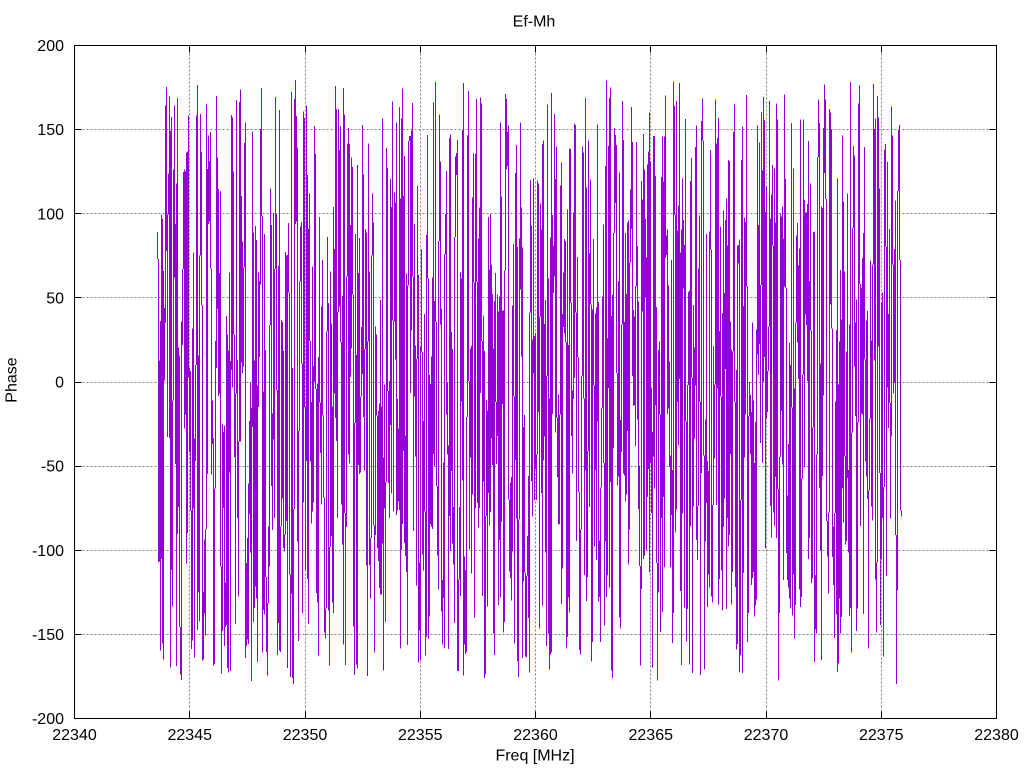 Image resolution: width=1024 pixels, height=773 pixels. What do you see at coordinates (534, 756) in the screenshot?
I see `svg-text: Freq [MHz]` at bounding box center [534, 756].